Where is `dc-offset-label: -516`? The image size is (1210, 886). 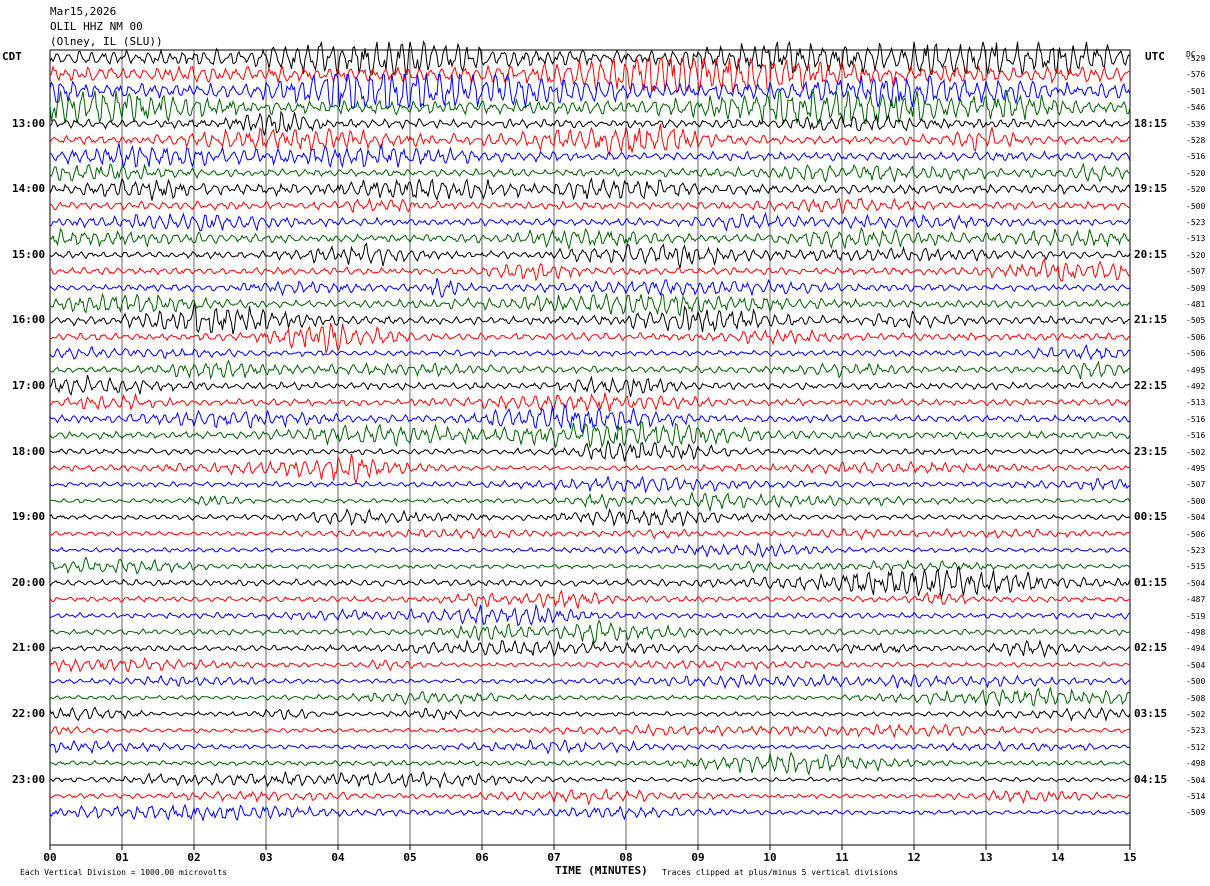
dc-offset-label: -516 is located at coordinates (1196, 436).